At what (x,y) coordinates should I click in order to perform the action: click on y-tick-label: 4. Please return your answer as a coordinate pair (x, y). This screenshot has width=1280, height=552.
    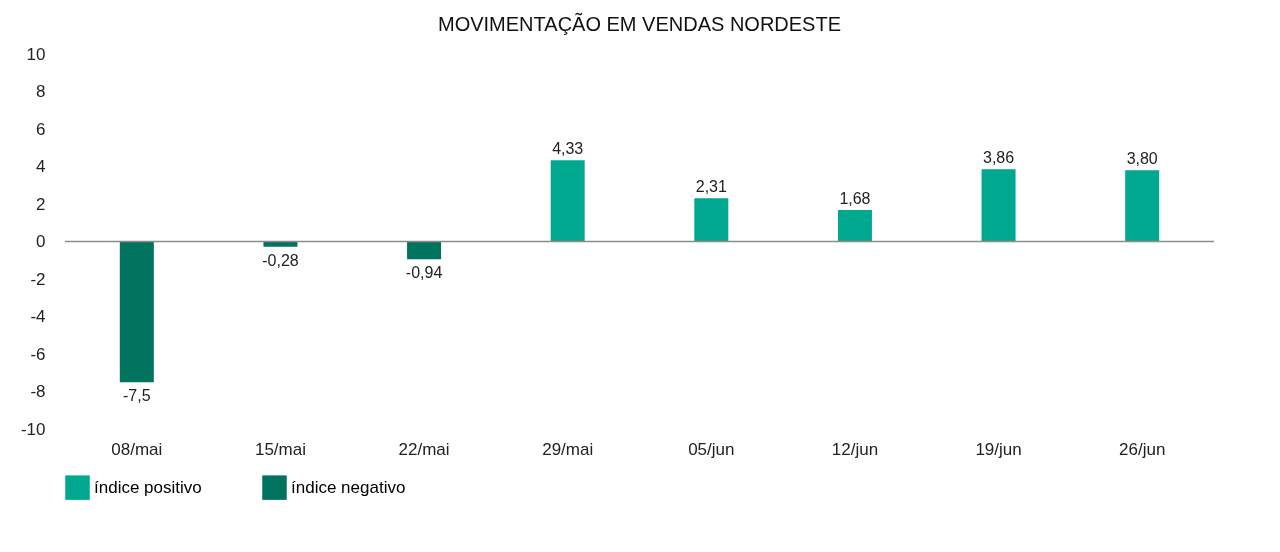
    Looking at the image, I should click on (41, 166).